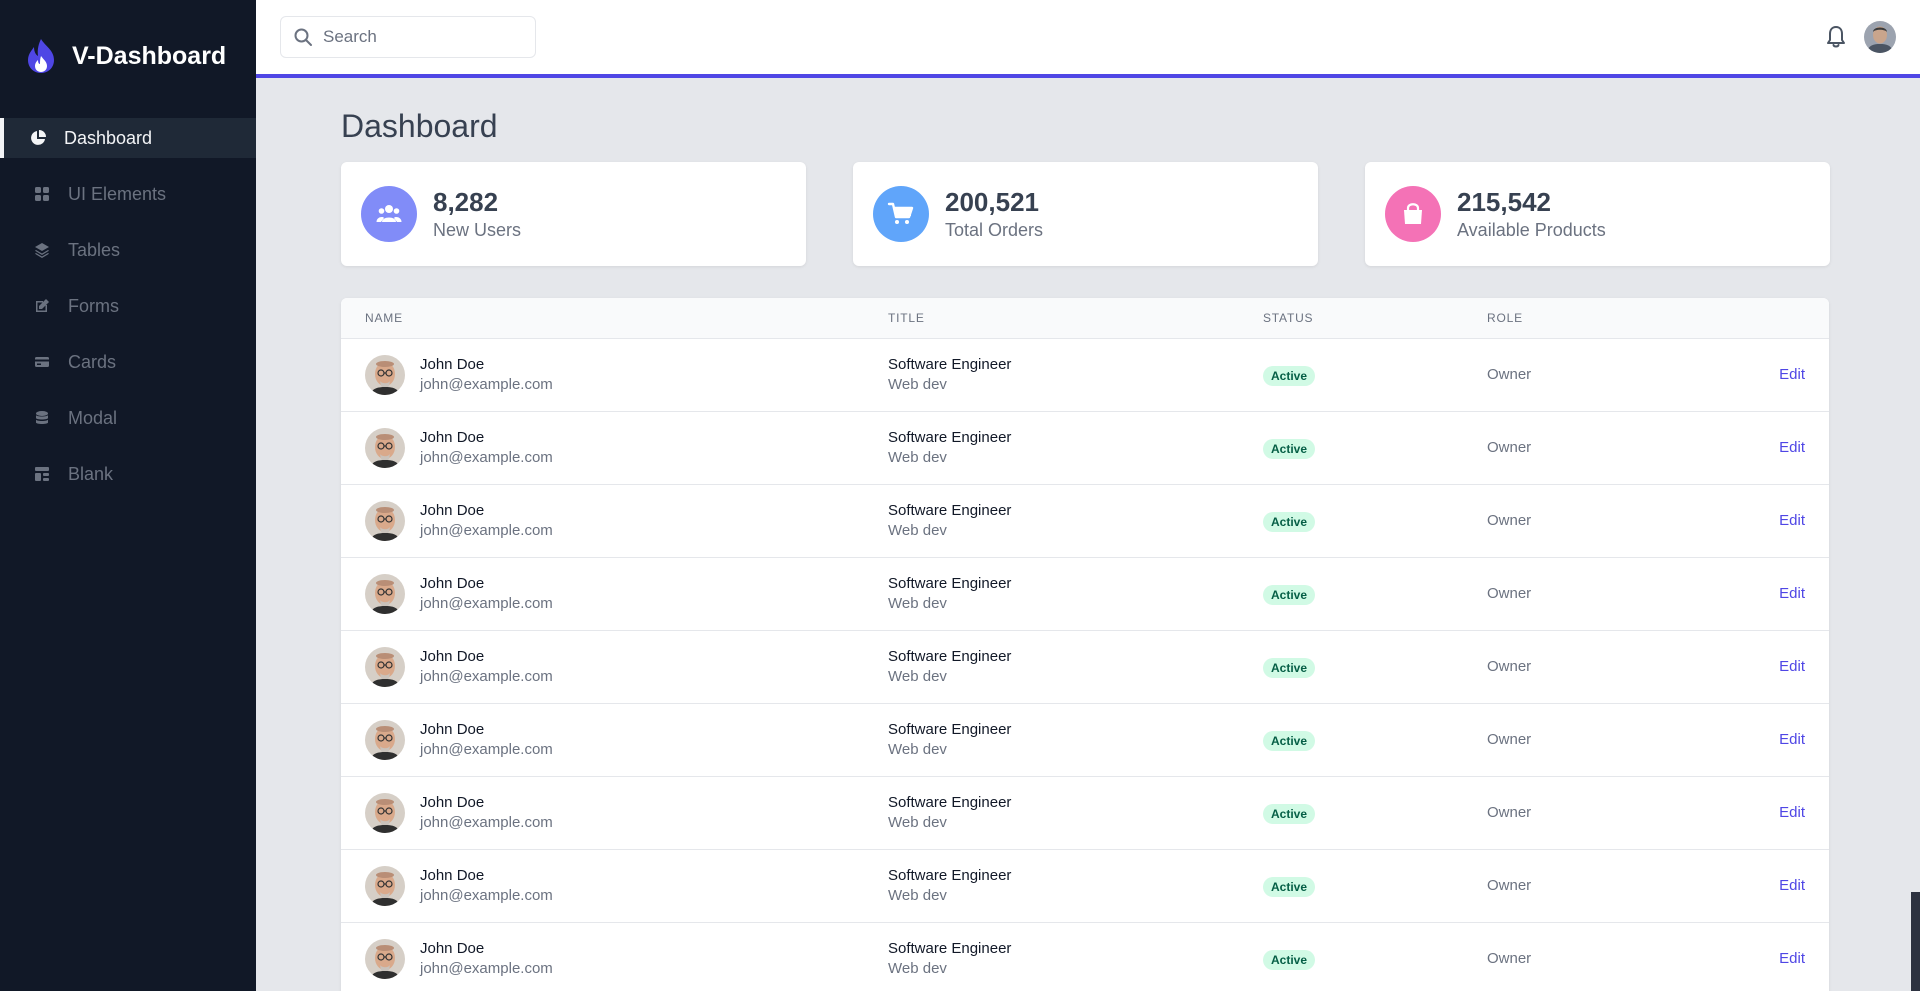 This screenshot has height=991, width=1920. What do you see at coordinates (41, 56) in the screenshot?
I see `flame-logo-icon` at bounding box center [41, 56].